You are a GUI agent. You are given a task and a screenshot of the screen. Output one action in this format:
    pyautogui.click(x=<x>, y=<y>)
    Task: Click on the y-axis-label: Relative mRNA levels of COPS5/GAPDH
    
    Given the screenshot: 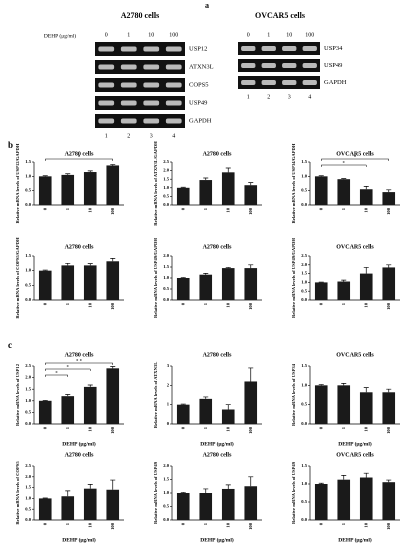 What is the action you would take?
    pyautogui.click(x=17, y=278)
    